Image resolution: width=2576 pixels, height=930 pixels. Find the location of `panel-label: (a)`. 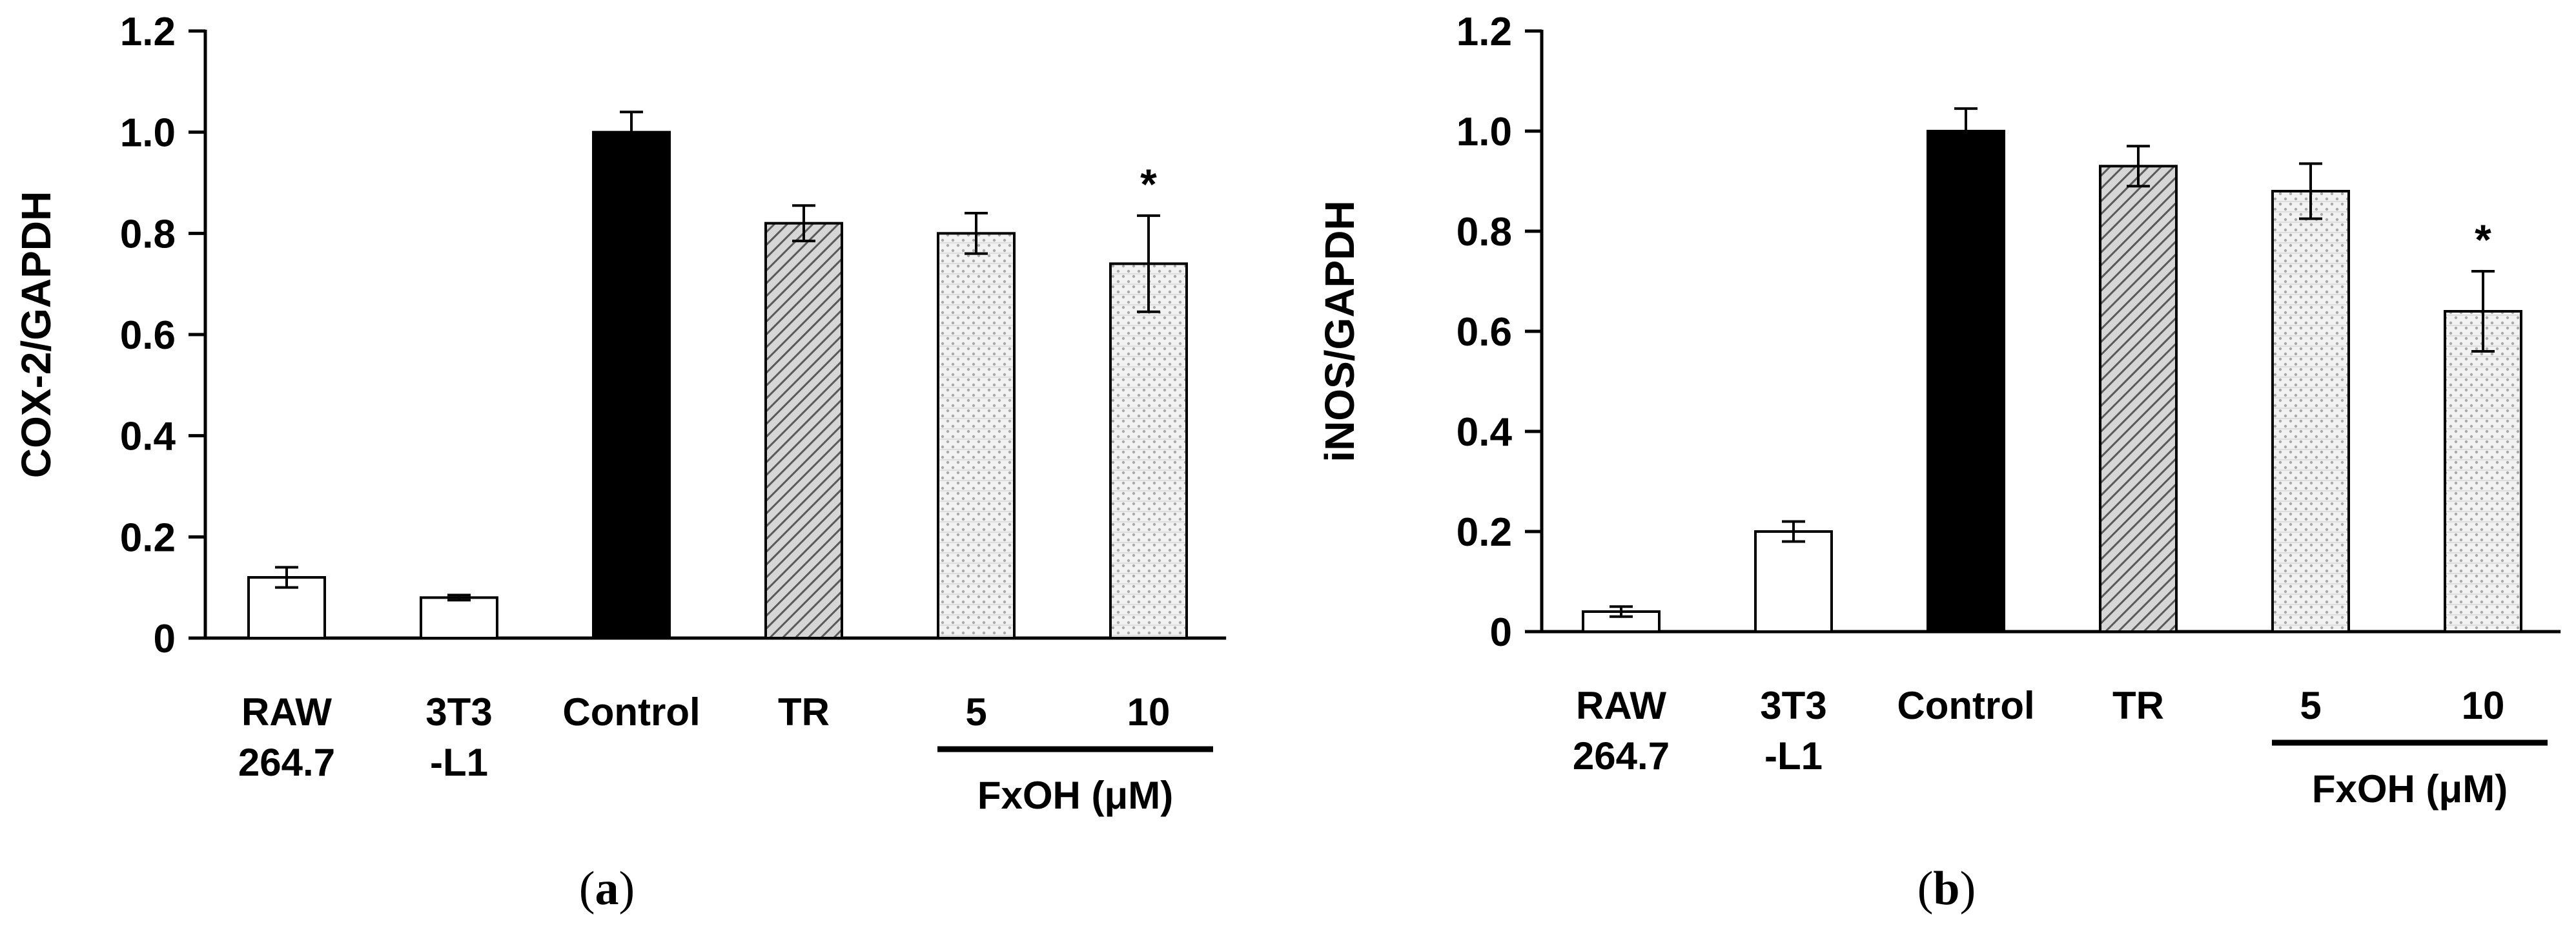

panel-label: (a) is located at coordinates (607, 888).